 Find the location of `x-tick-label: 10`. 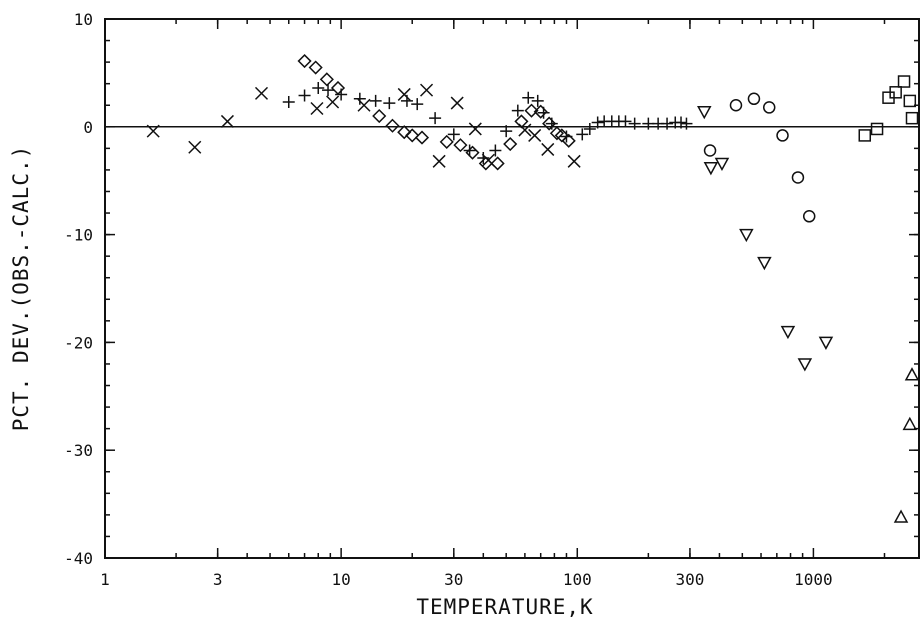

x-tick-label: 10 is located at coordinates (341, 579).